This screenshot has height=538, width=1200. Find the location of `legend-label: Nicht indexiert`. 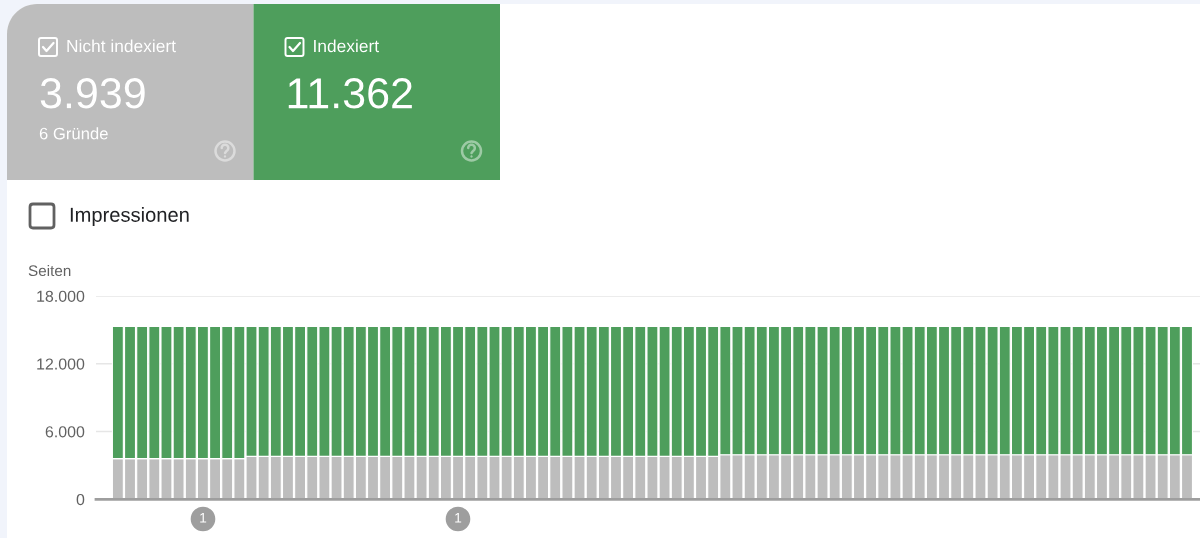

legend-label: Nicht indexiert is located at coordinates (121, 46).